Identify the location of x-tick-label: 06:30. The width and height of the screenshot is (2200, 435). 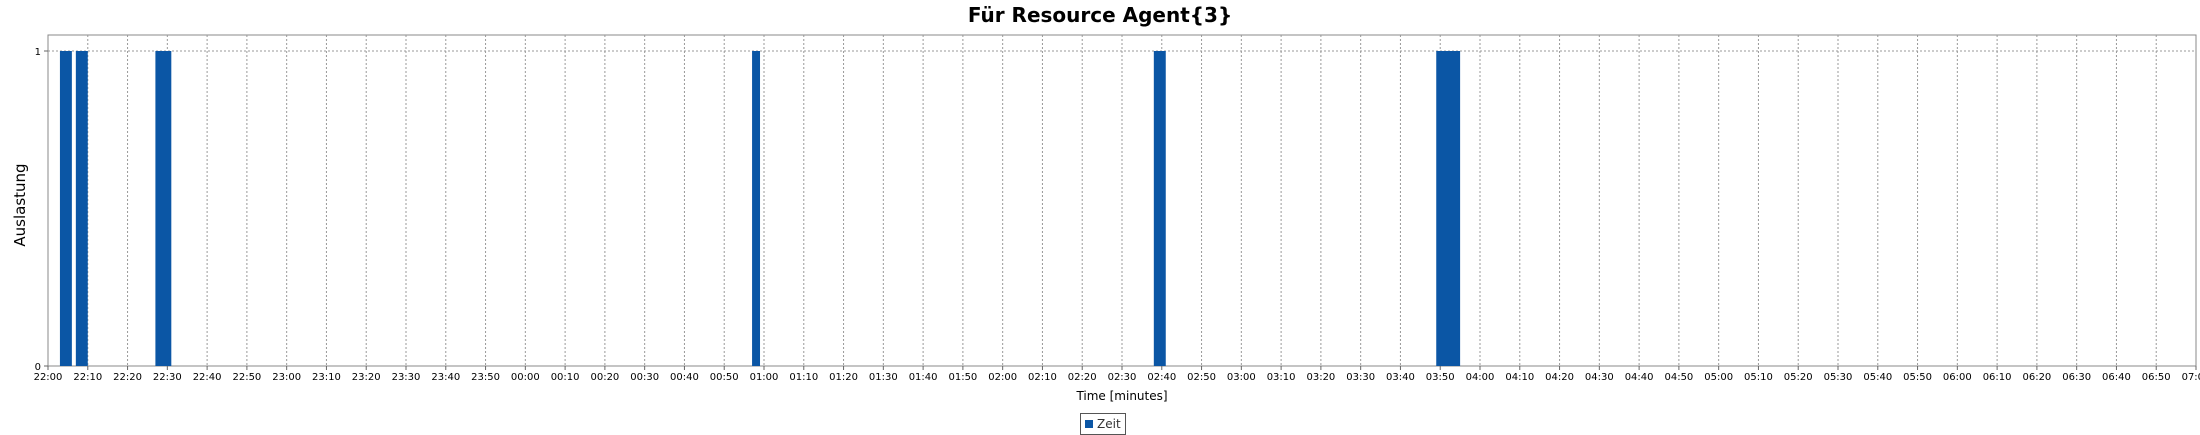
(2076, 377).